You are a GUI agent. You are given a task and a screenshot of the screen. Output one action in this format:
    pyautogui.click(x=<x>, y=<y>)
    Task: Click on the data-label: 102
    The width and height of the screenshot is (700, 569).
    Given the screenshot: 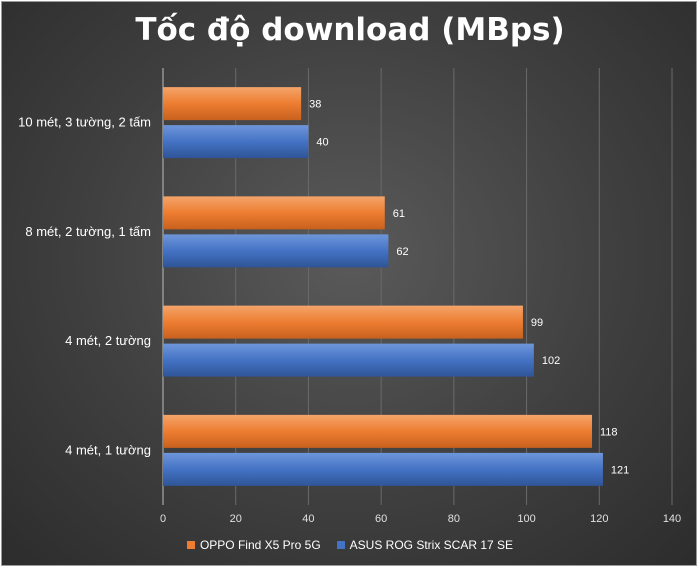 What is the action you would take?
    pyautogui.click(x=551, y=361)
    